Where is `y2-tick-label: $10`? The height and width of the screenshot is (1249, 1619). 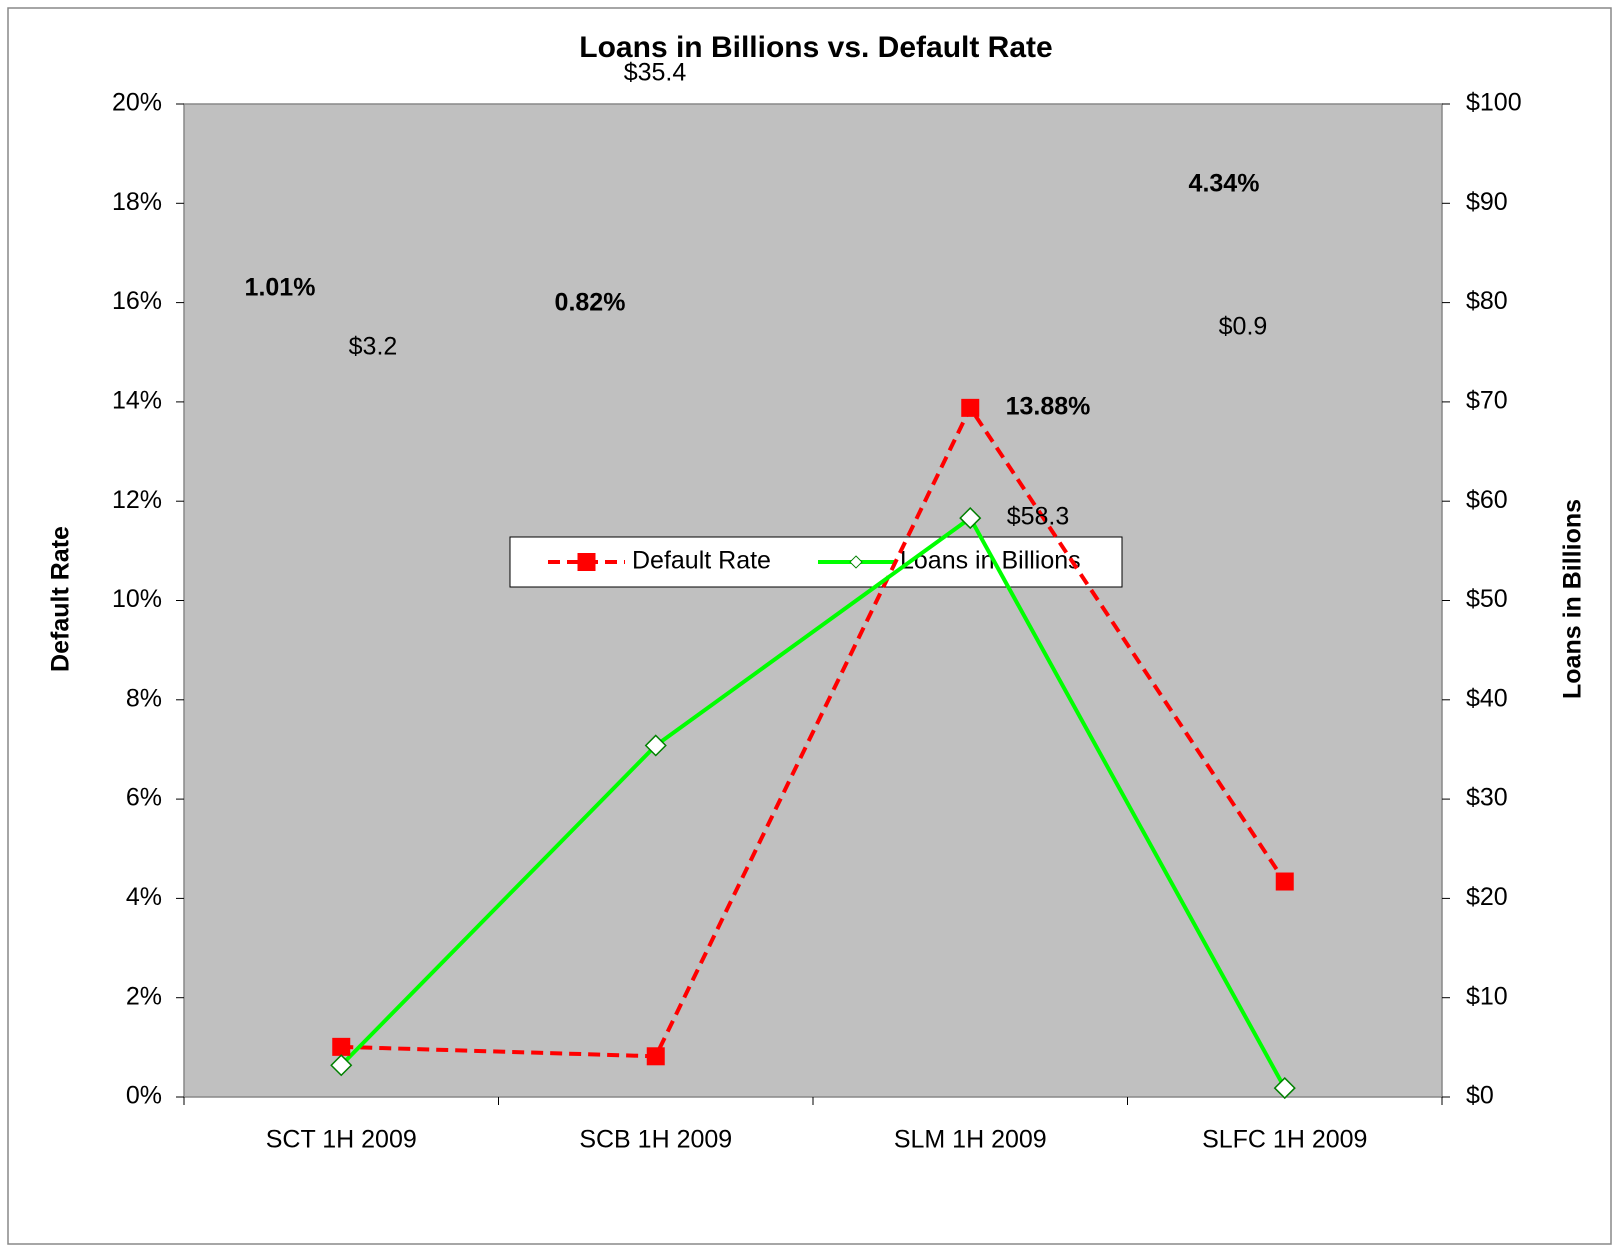 y2-tick-label: $10 is located at coordinates (1487, 996).